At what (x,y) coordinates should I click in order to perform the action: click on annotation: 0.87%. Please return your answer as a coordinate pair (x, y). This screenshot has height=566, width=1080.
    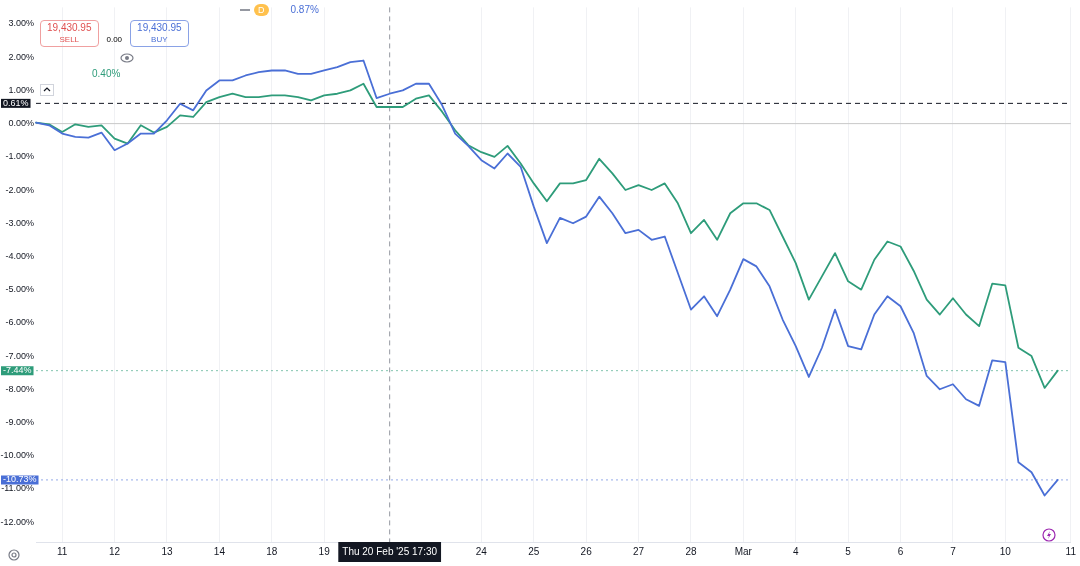
    Looking at the image, I should click on (304, 9).